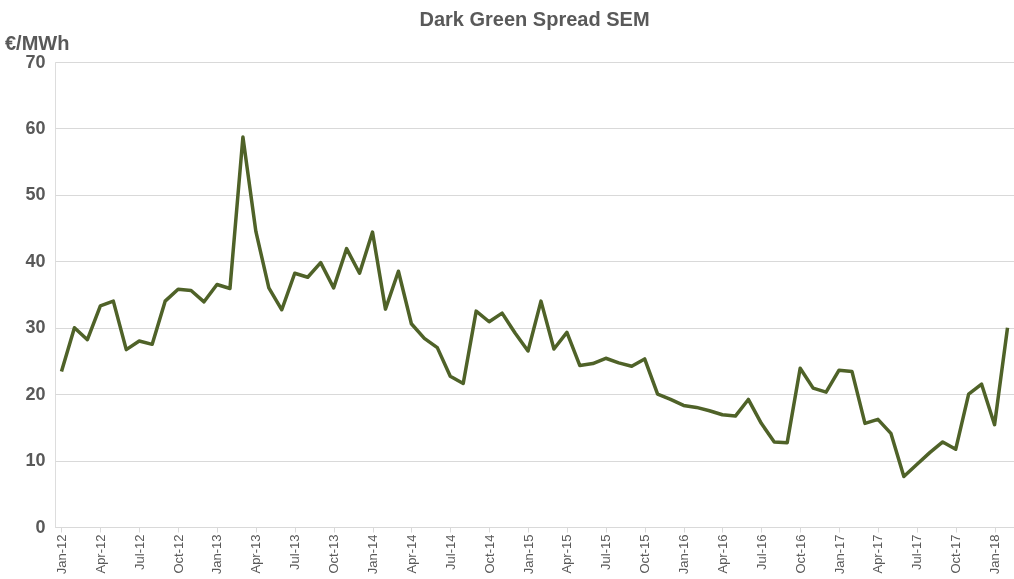 This screenshot has width=1014, height=579. I want to click on y-tick-label: 40, so click(35, 260).